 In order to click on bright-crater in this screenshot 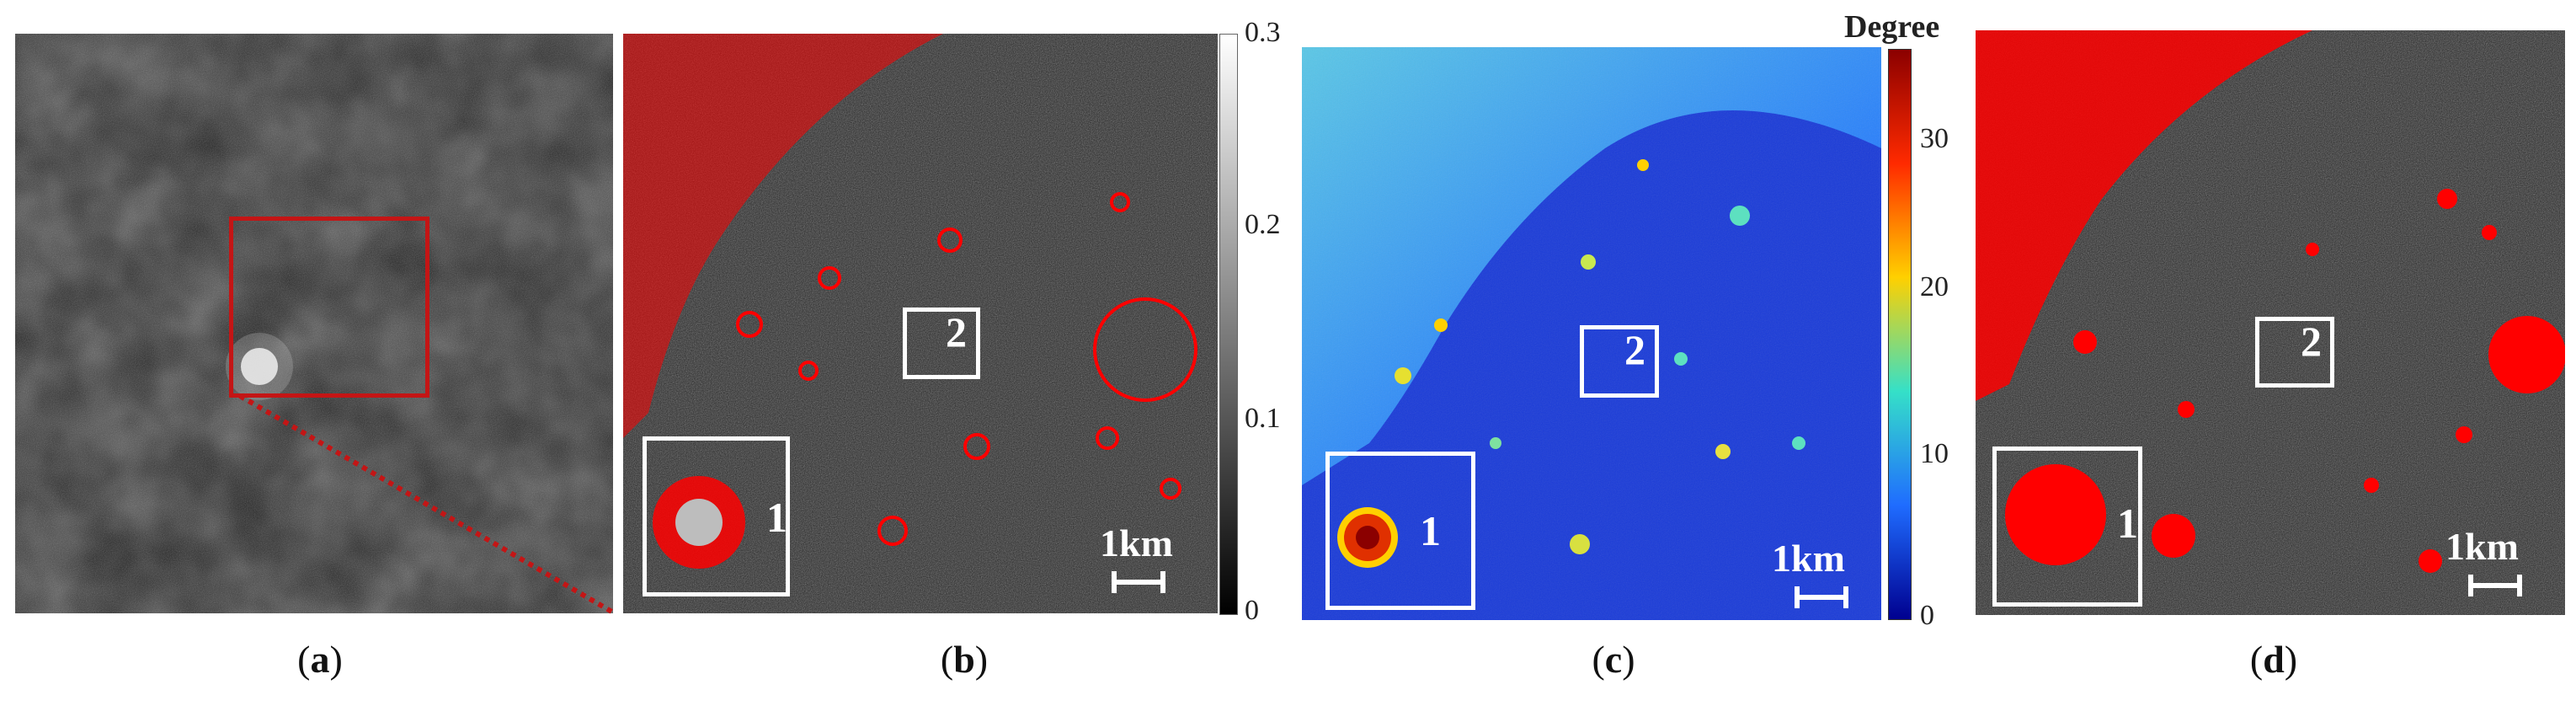, I will do `click(259, 366)`.